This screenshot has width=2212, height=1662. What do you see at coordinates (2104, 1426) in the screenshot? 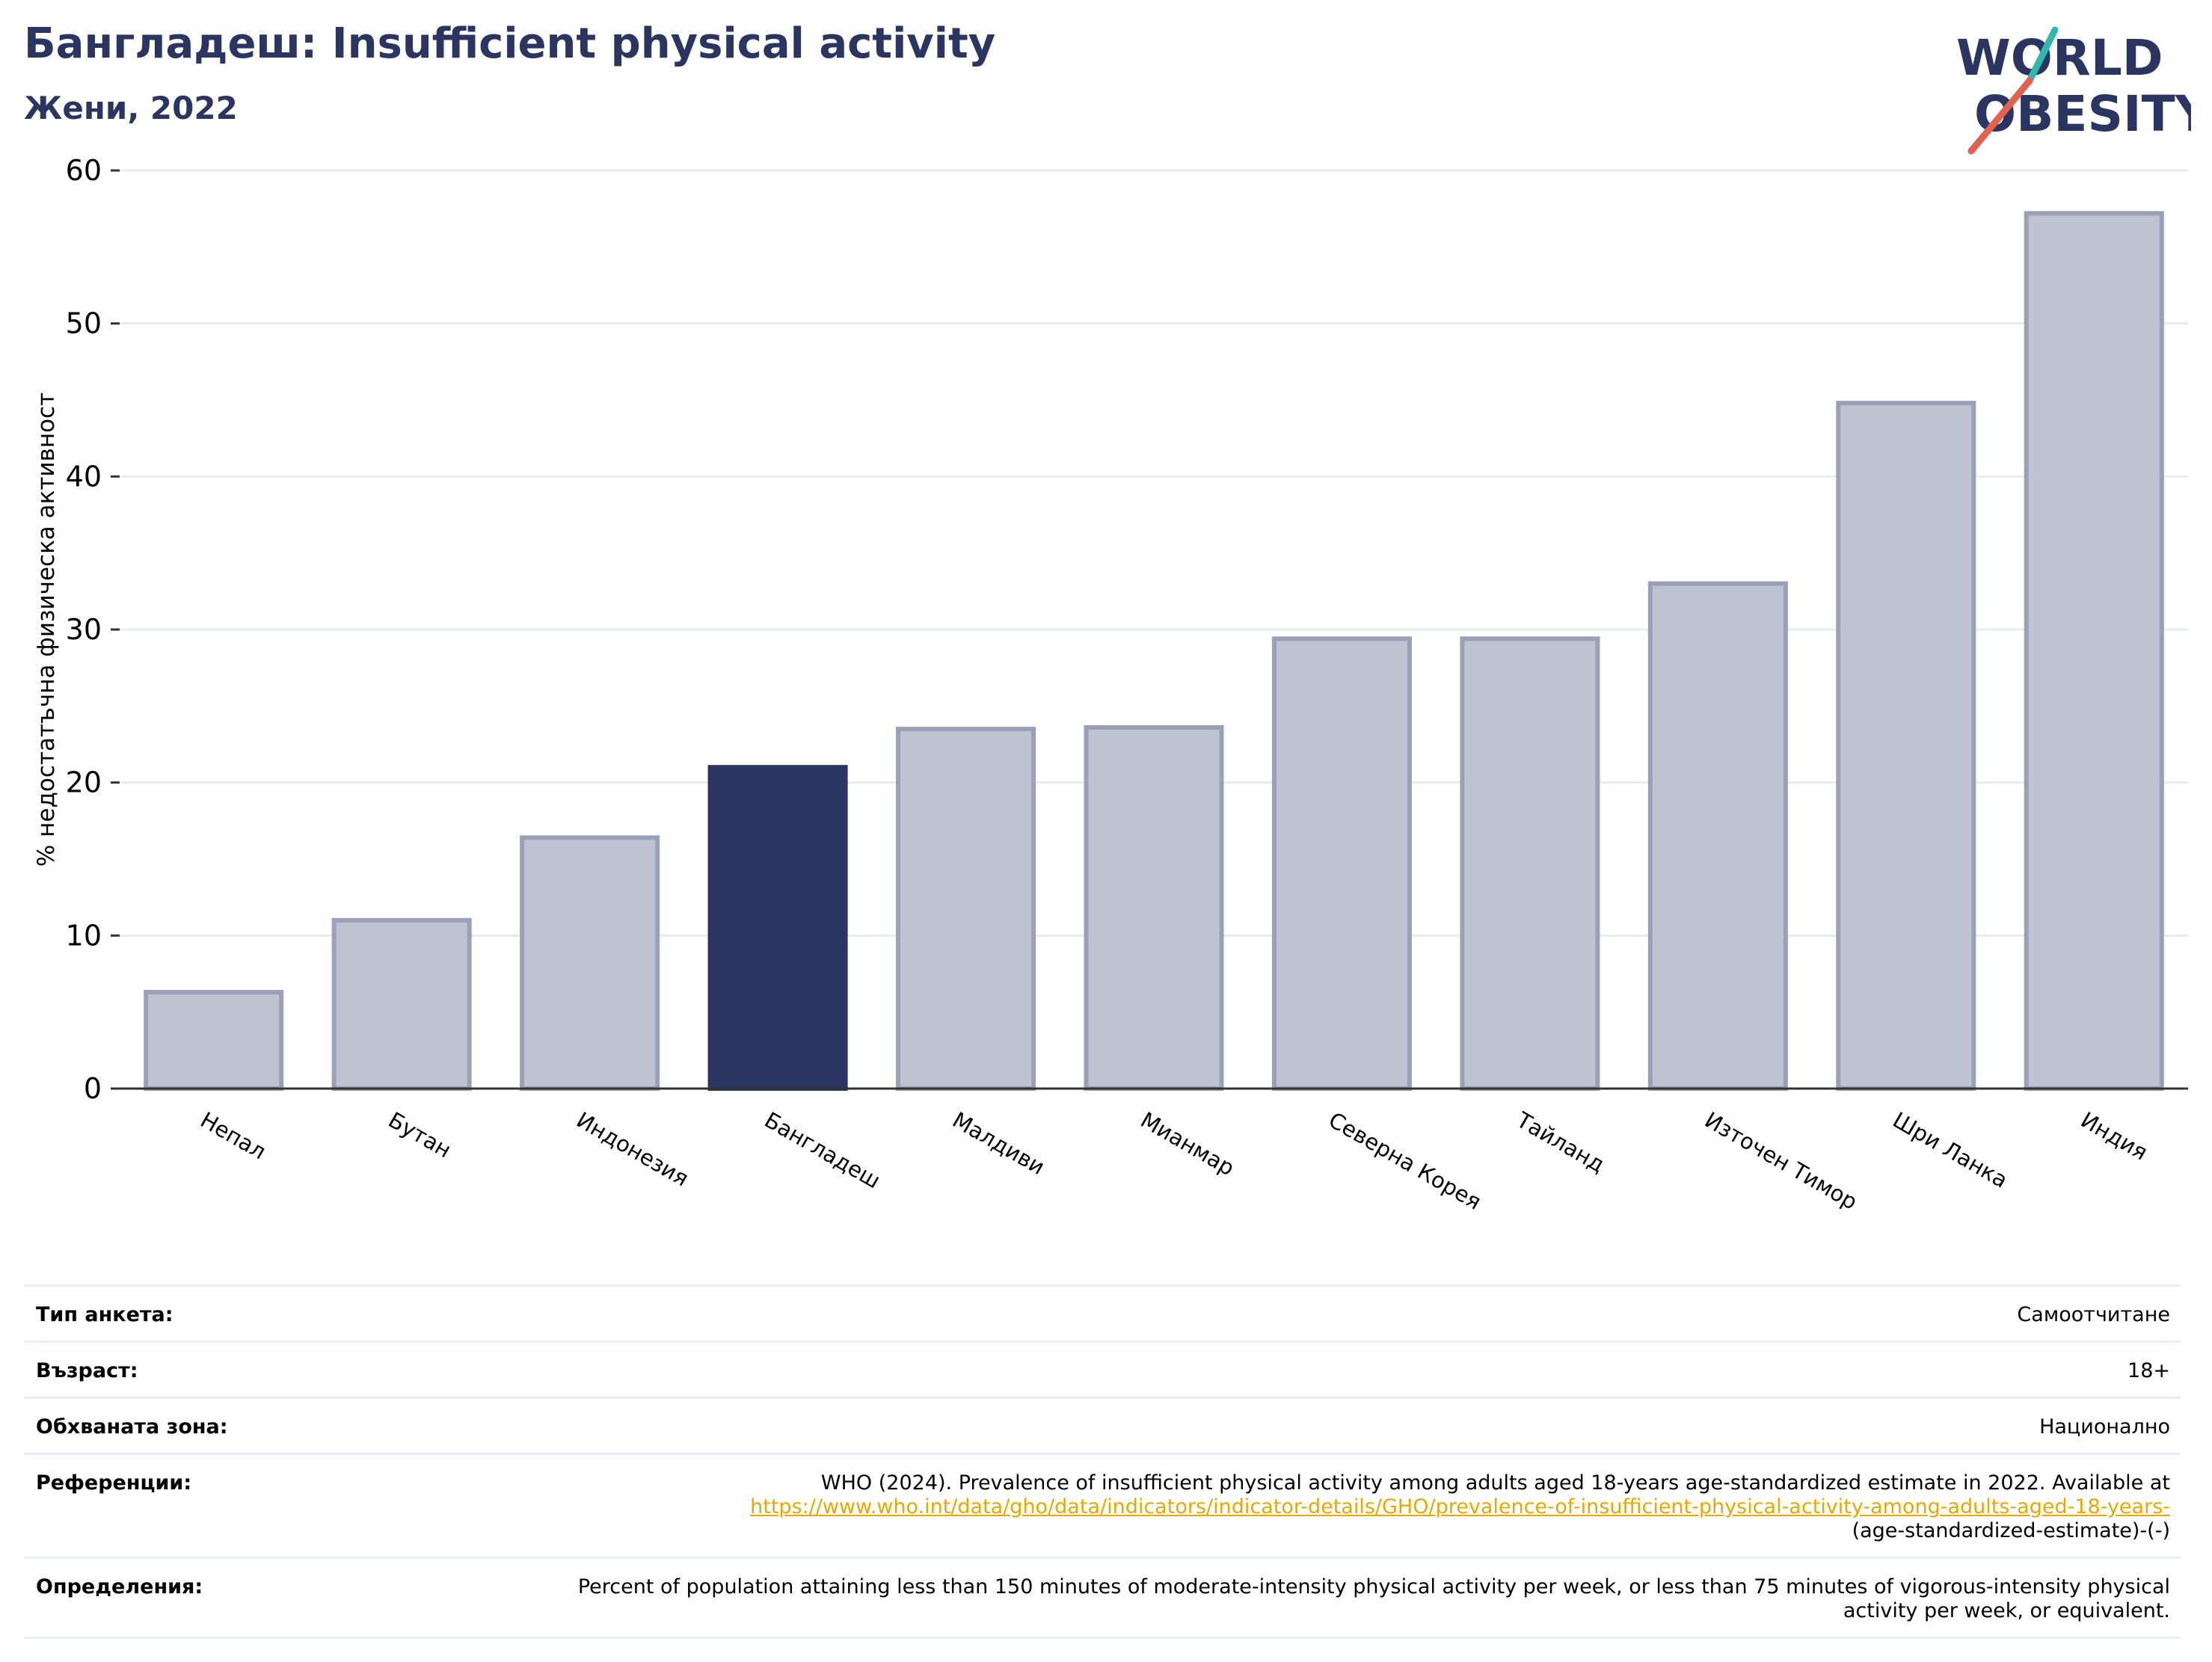
I see `meta-value: Национално` at bounding box center [2104, 1426].